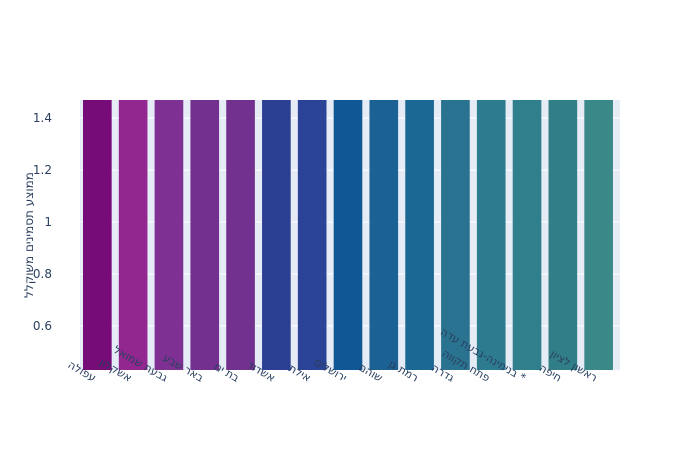 This screenshot has width=700, height=450. What do you see at coordinates (42, 274) in the screenshot?
I see `y-tick-label: 0.8` at bounding box center [42, 274].